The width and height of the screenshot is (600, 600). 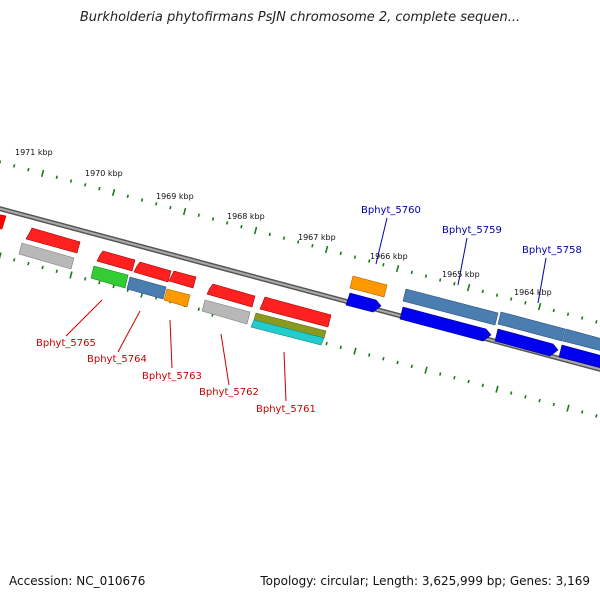 What do you see at coordinates (229, 392) in the screenshot?
I see `gene-label: Bphyt_5762` at bounding box center [229, 392].